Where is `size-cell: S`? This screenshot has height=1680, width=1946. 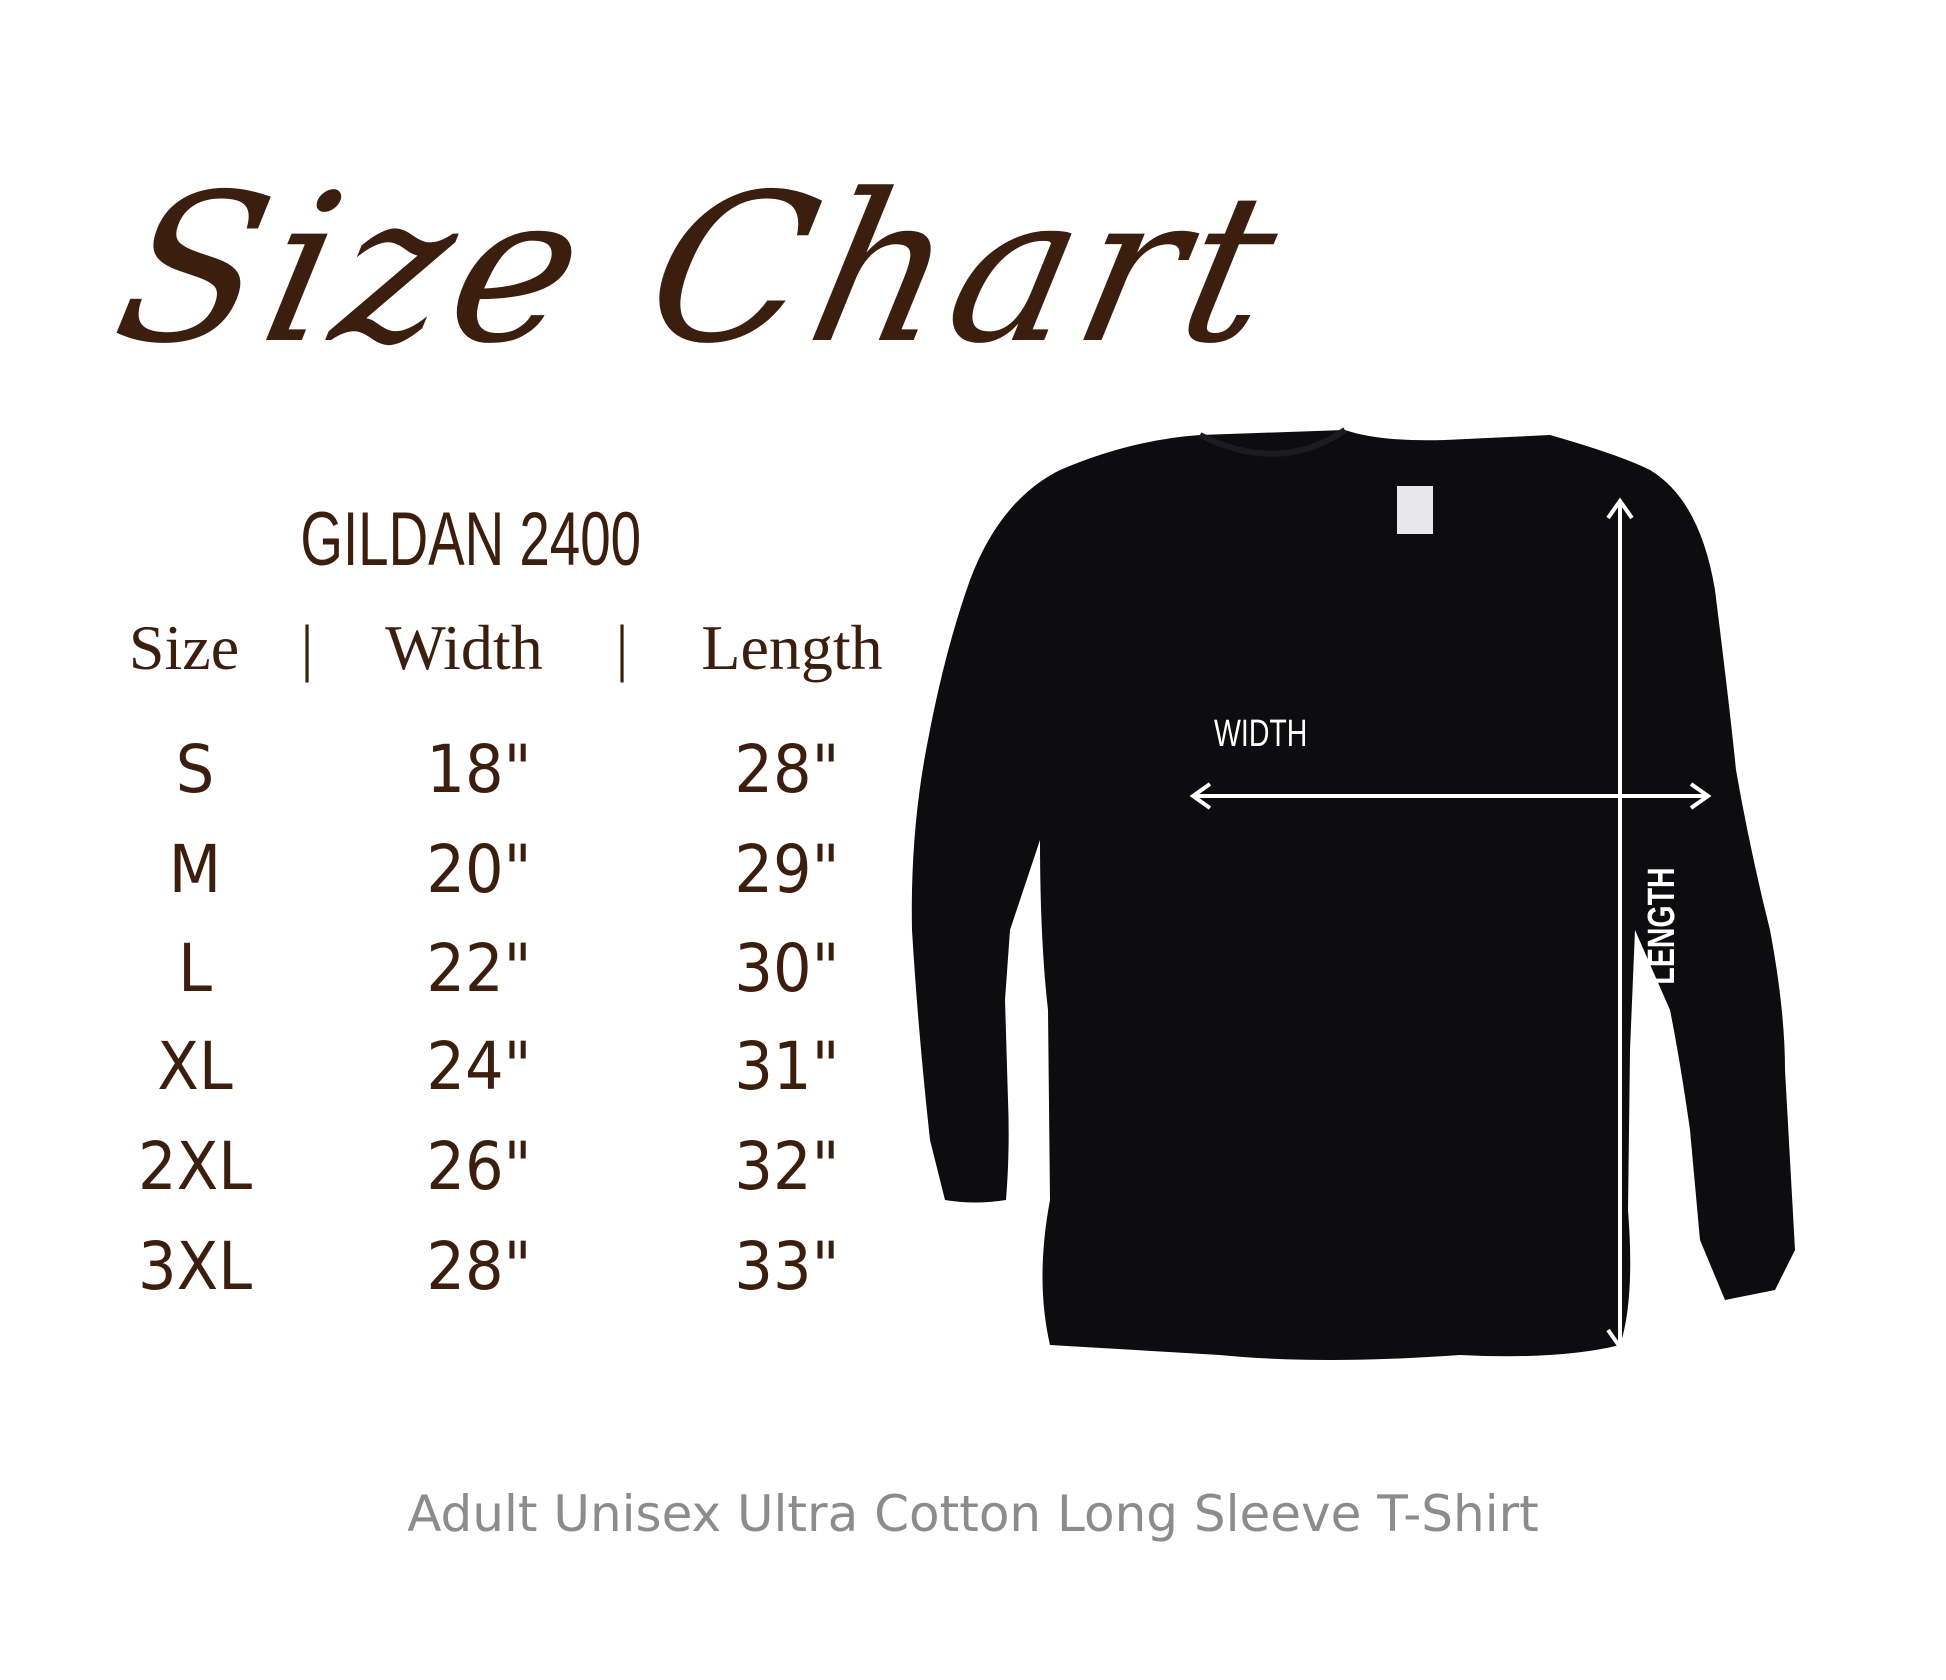
size-cell: S is located at coordinates (195, 769).